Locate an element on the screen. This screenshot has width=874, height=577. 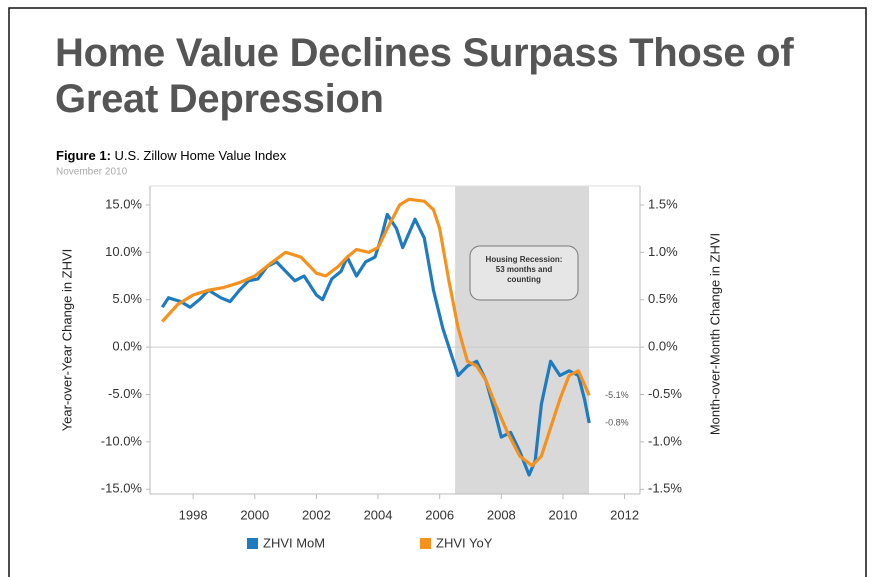
annotation-text: counting is located at coordinates (524, 279).